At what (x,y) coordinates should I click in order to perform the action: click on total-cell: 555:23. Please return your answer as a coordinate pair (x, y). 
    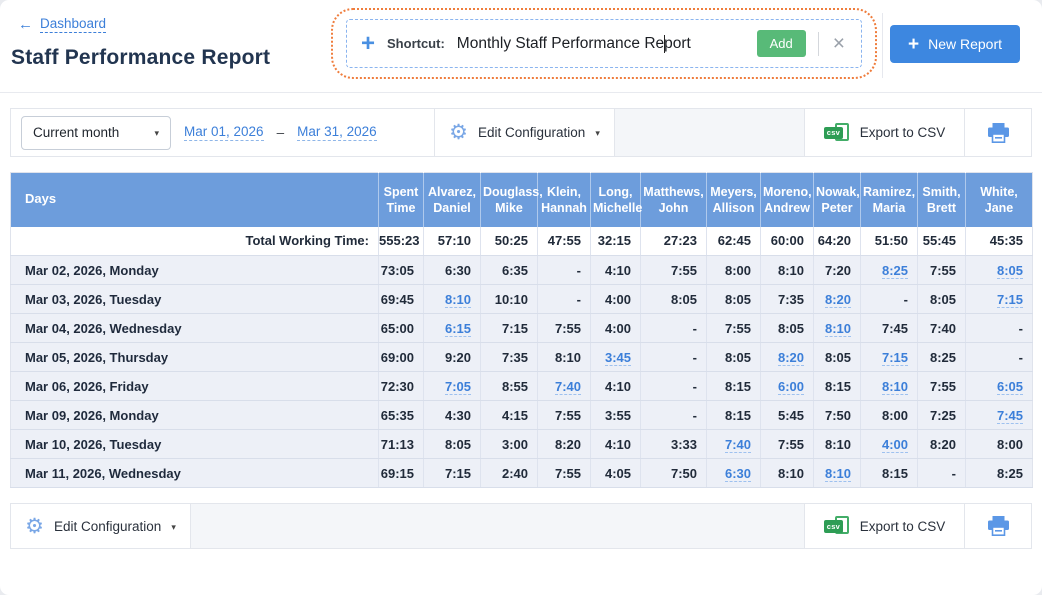
    Looking at the image, I should click on (401, 241).